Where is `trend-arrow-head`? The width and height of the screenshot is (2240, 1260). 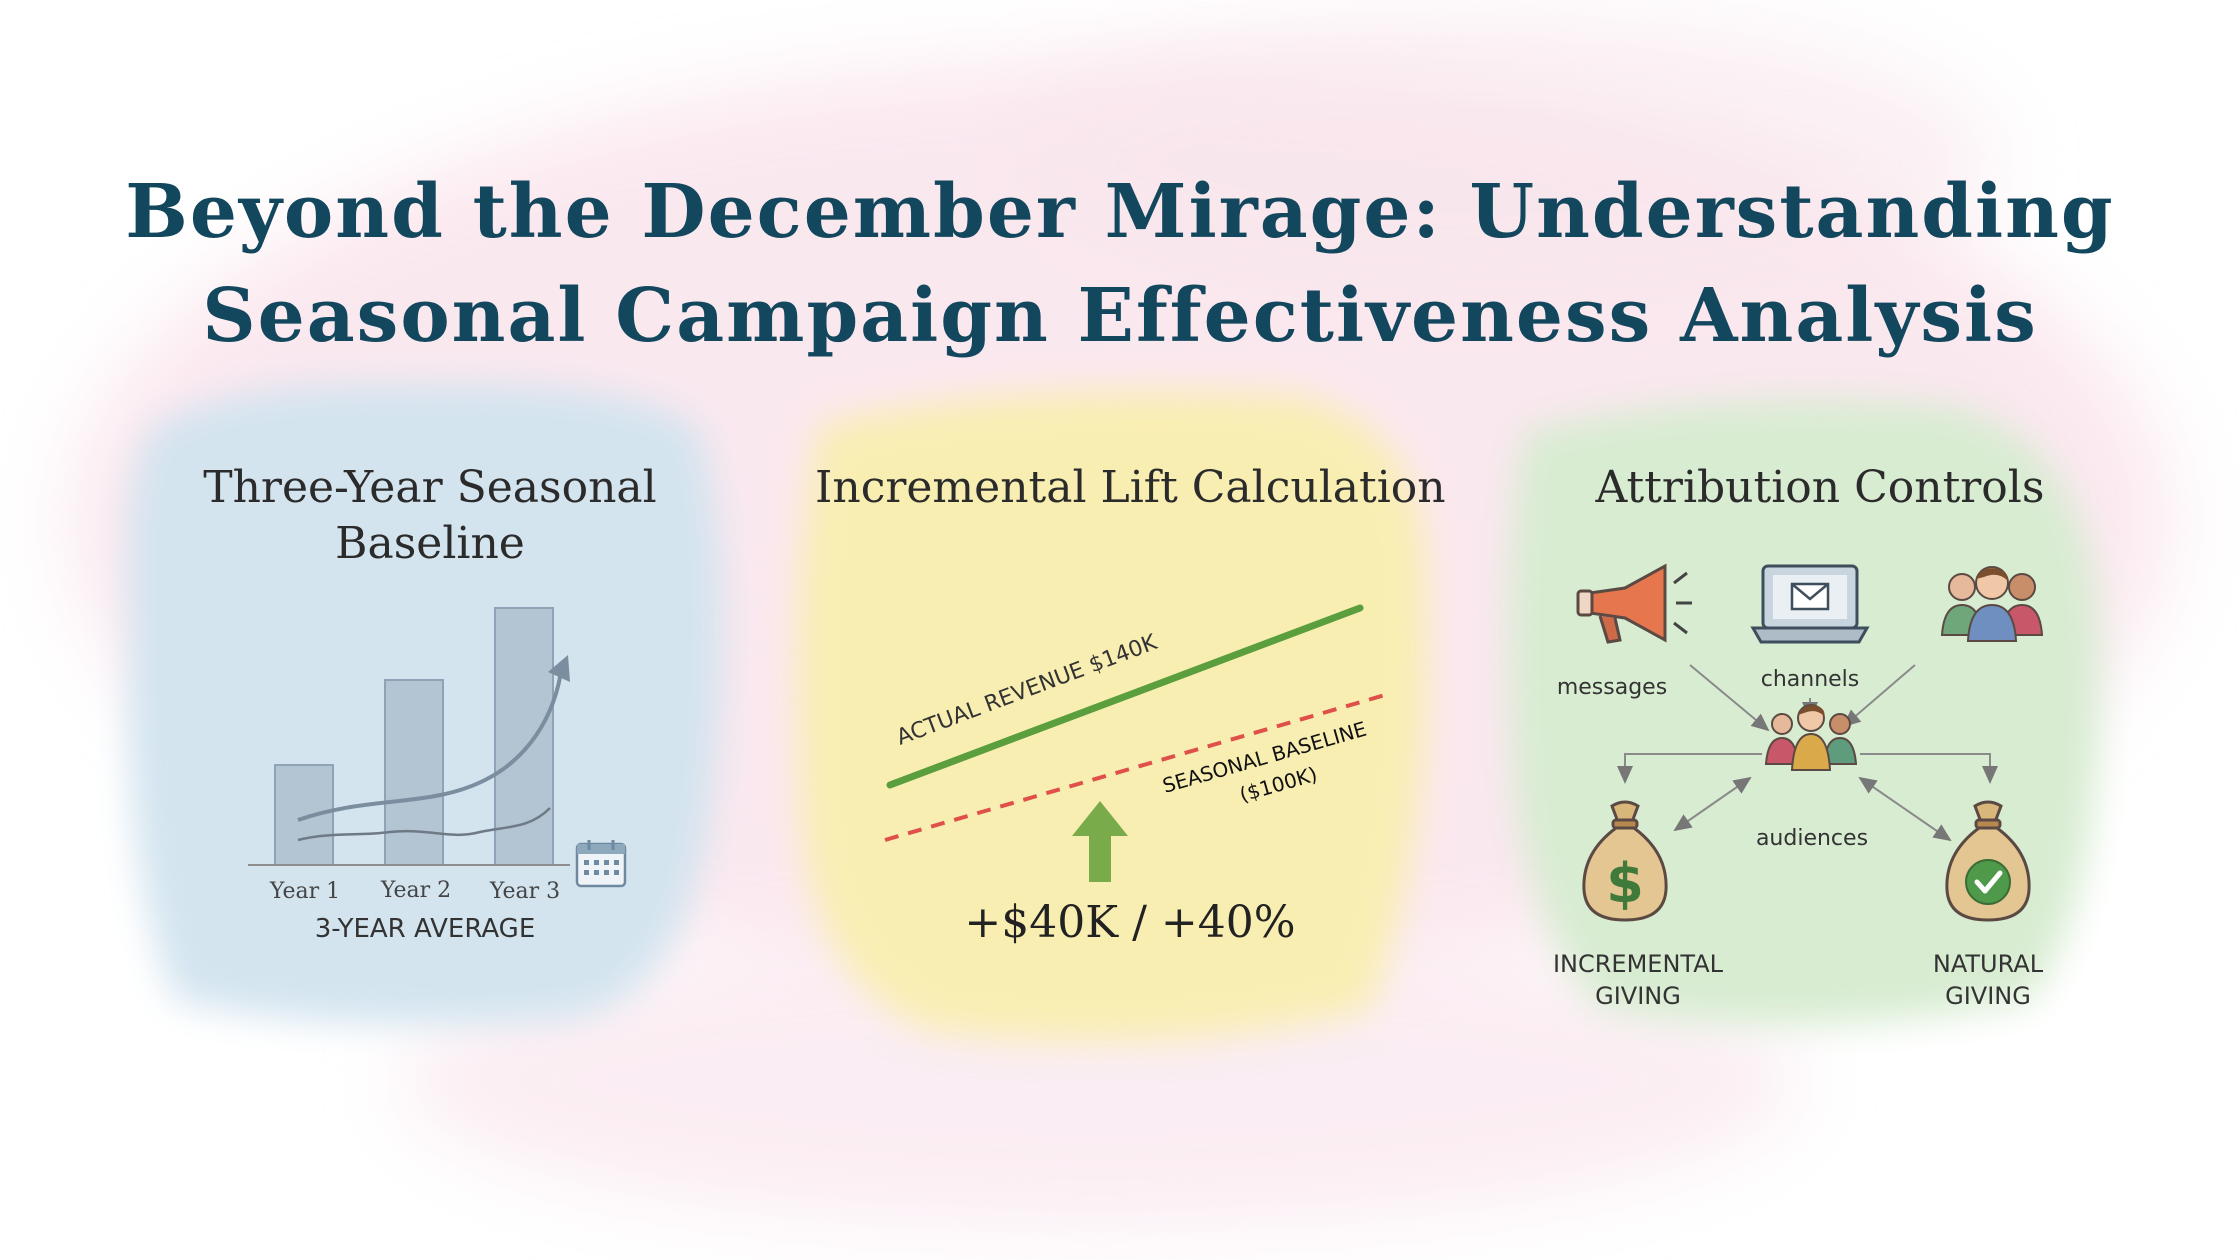
trend-arrow-head is located at coordinates (559, 668).